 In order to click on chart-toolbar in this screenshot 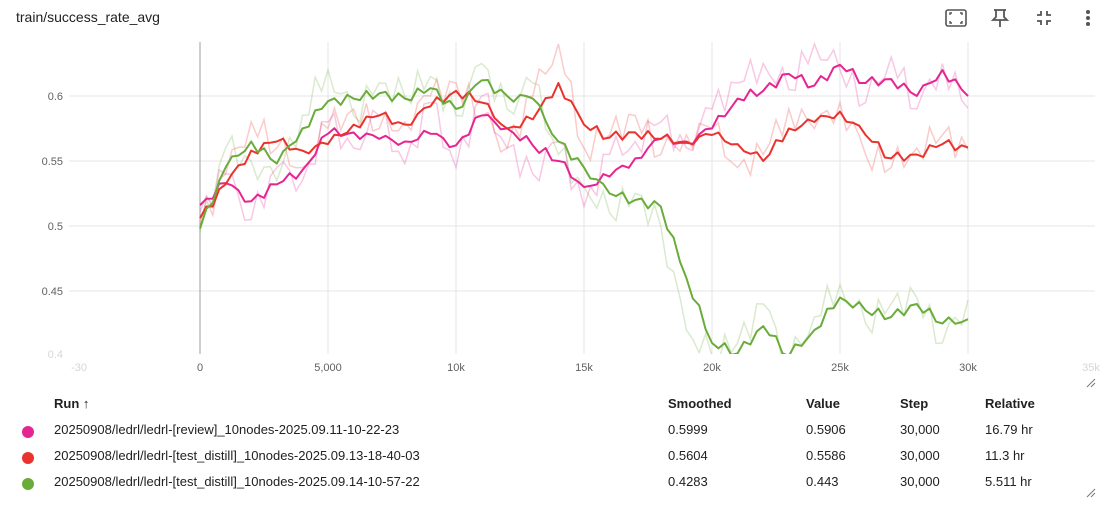, I will do `click(1022, 18)`.